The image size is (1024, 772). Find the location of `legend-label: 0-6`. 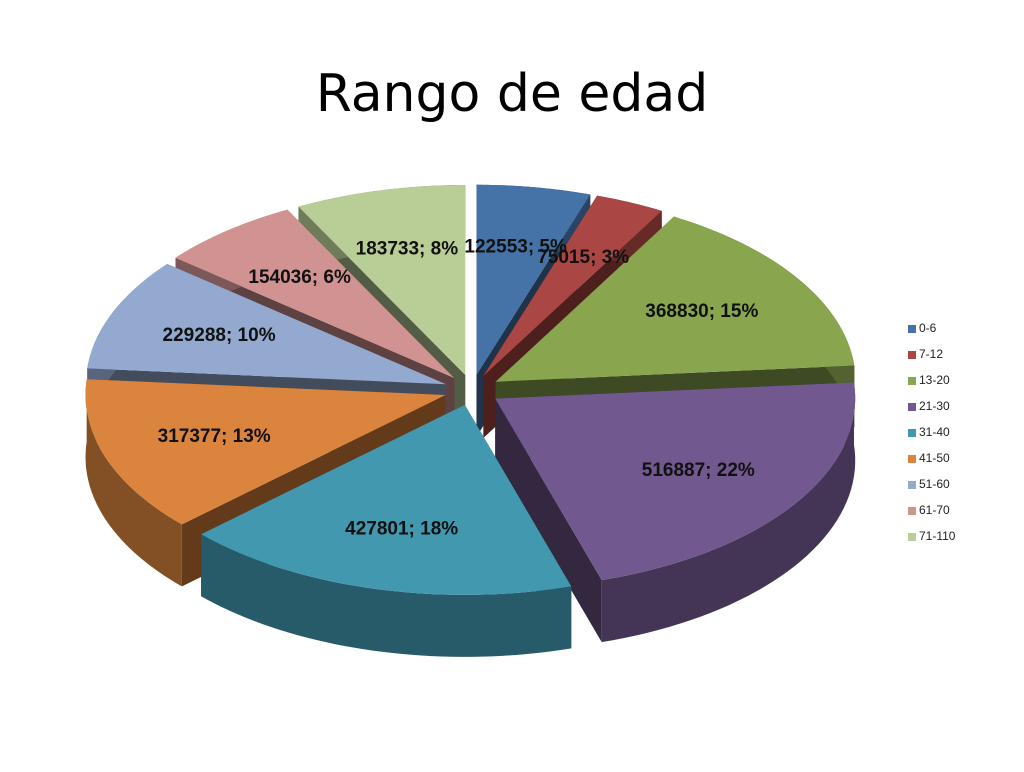

legend-label: 0-6 is located at coordinates (928, 328).